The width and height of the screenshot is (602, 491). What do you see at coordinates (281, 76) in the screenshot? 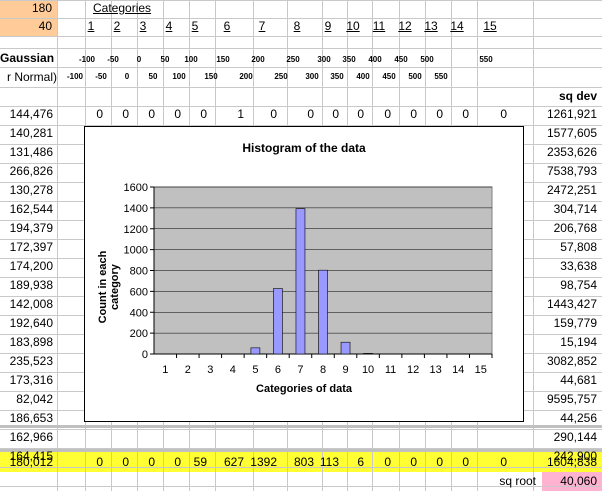
I see `upper-bound: 250` at bounding box center [281, 76].